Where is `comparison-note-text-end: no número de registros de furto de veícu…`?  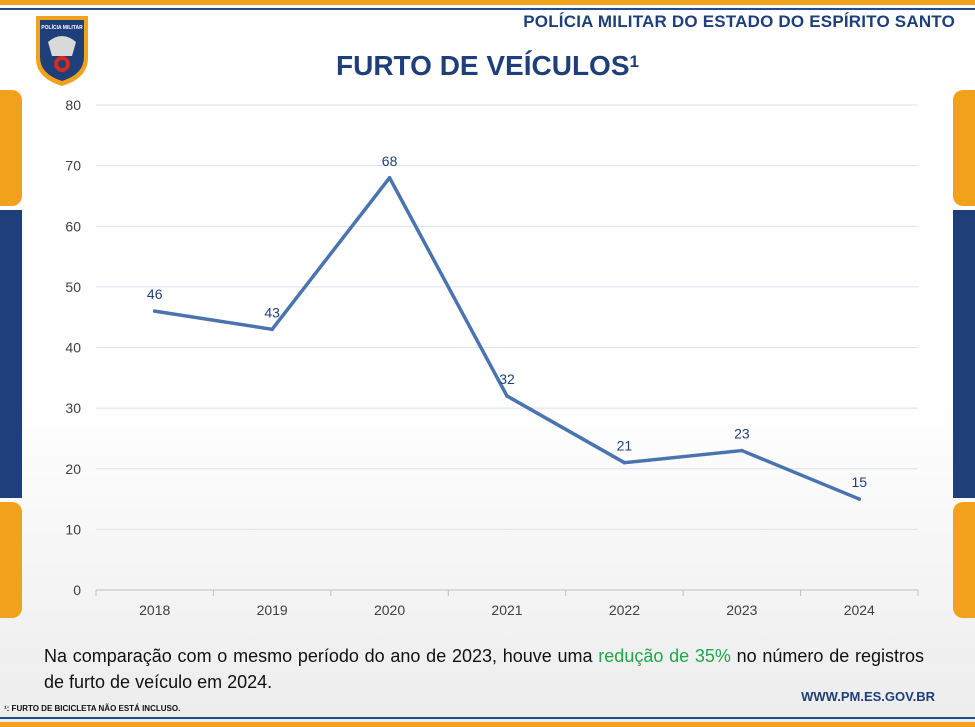
comparison-note-text-end: no número de registros de furto de veícu… is located at coordinates (484, 669).